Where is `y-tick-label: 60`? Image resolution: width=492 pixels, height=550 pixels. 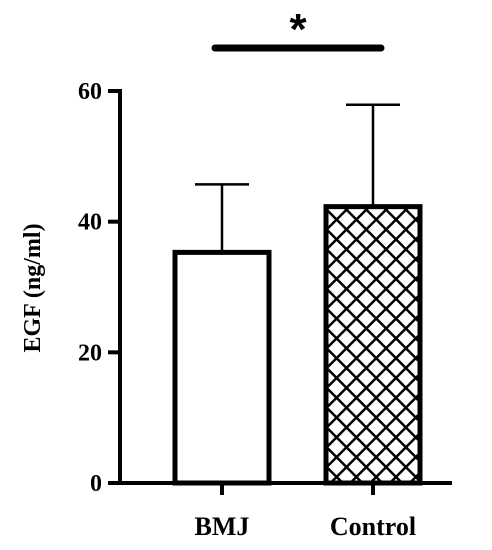
y-tick-label: 60 is located at coordinates (90, 92).